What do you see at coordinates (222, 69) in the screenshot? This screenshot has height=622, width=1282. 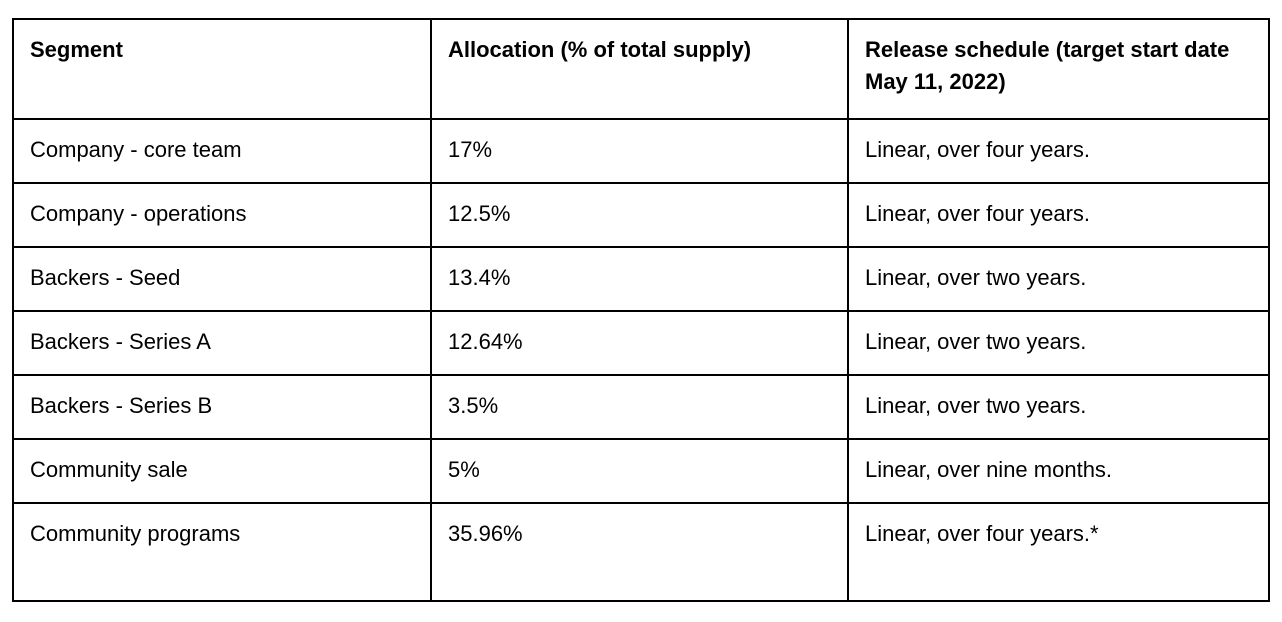 I see `column-header-segment: Segment` at bounding box center [222, 69].